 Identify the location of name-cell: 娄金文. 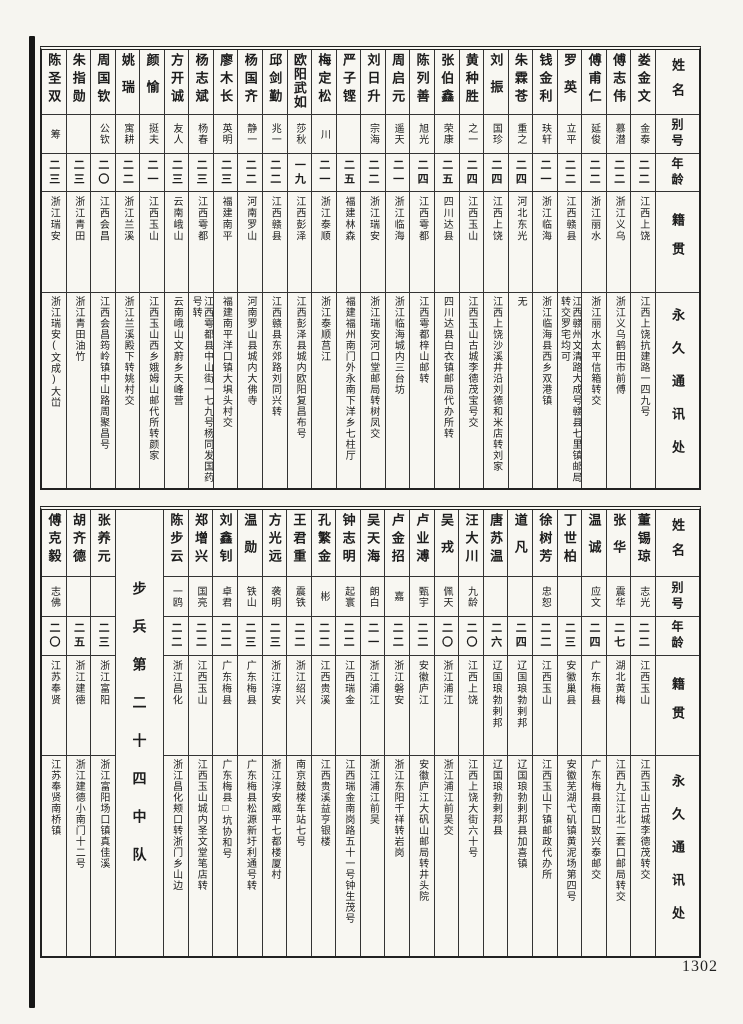
(643, 80).